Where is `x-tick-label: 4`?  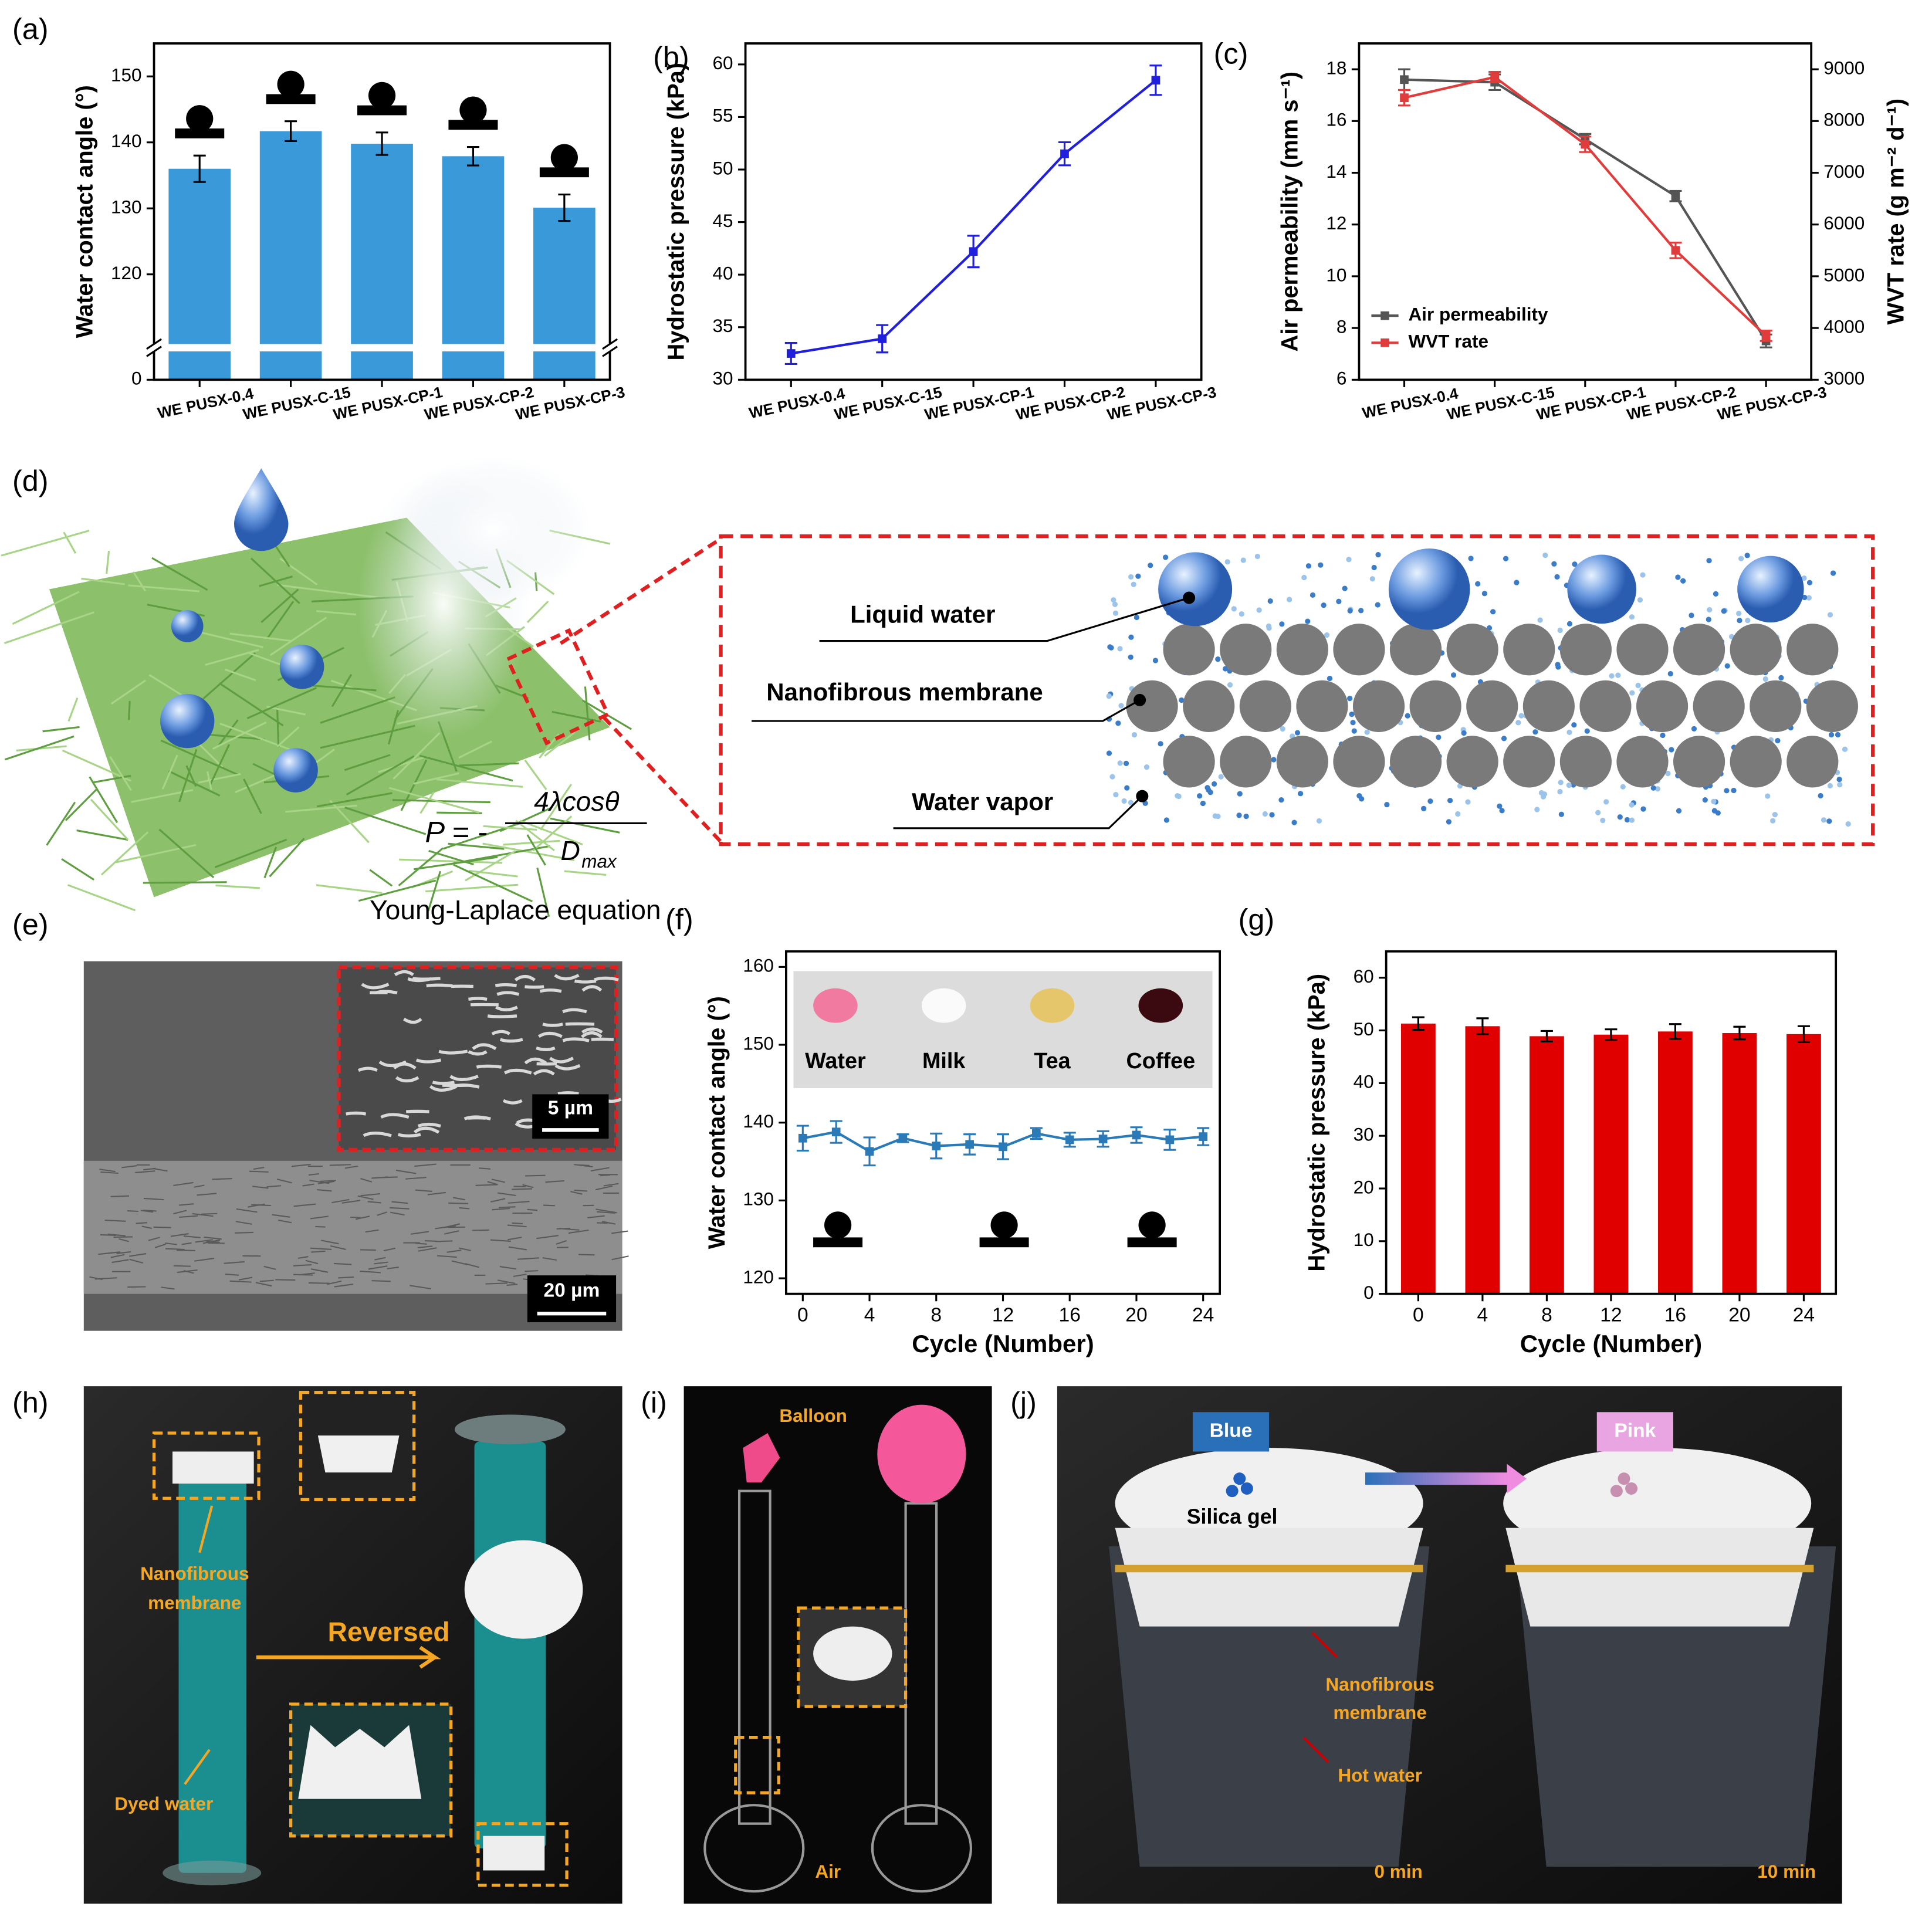 x-tick-label: 4 is located at coordinates (869, 1315).